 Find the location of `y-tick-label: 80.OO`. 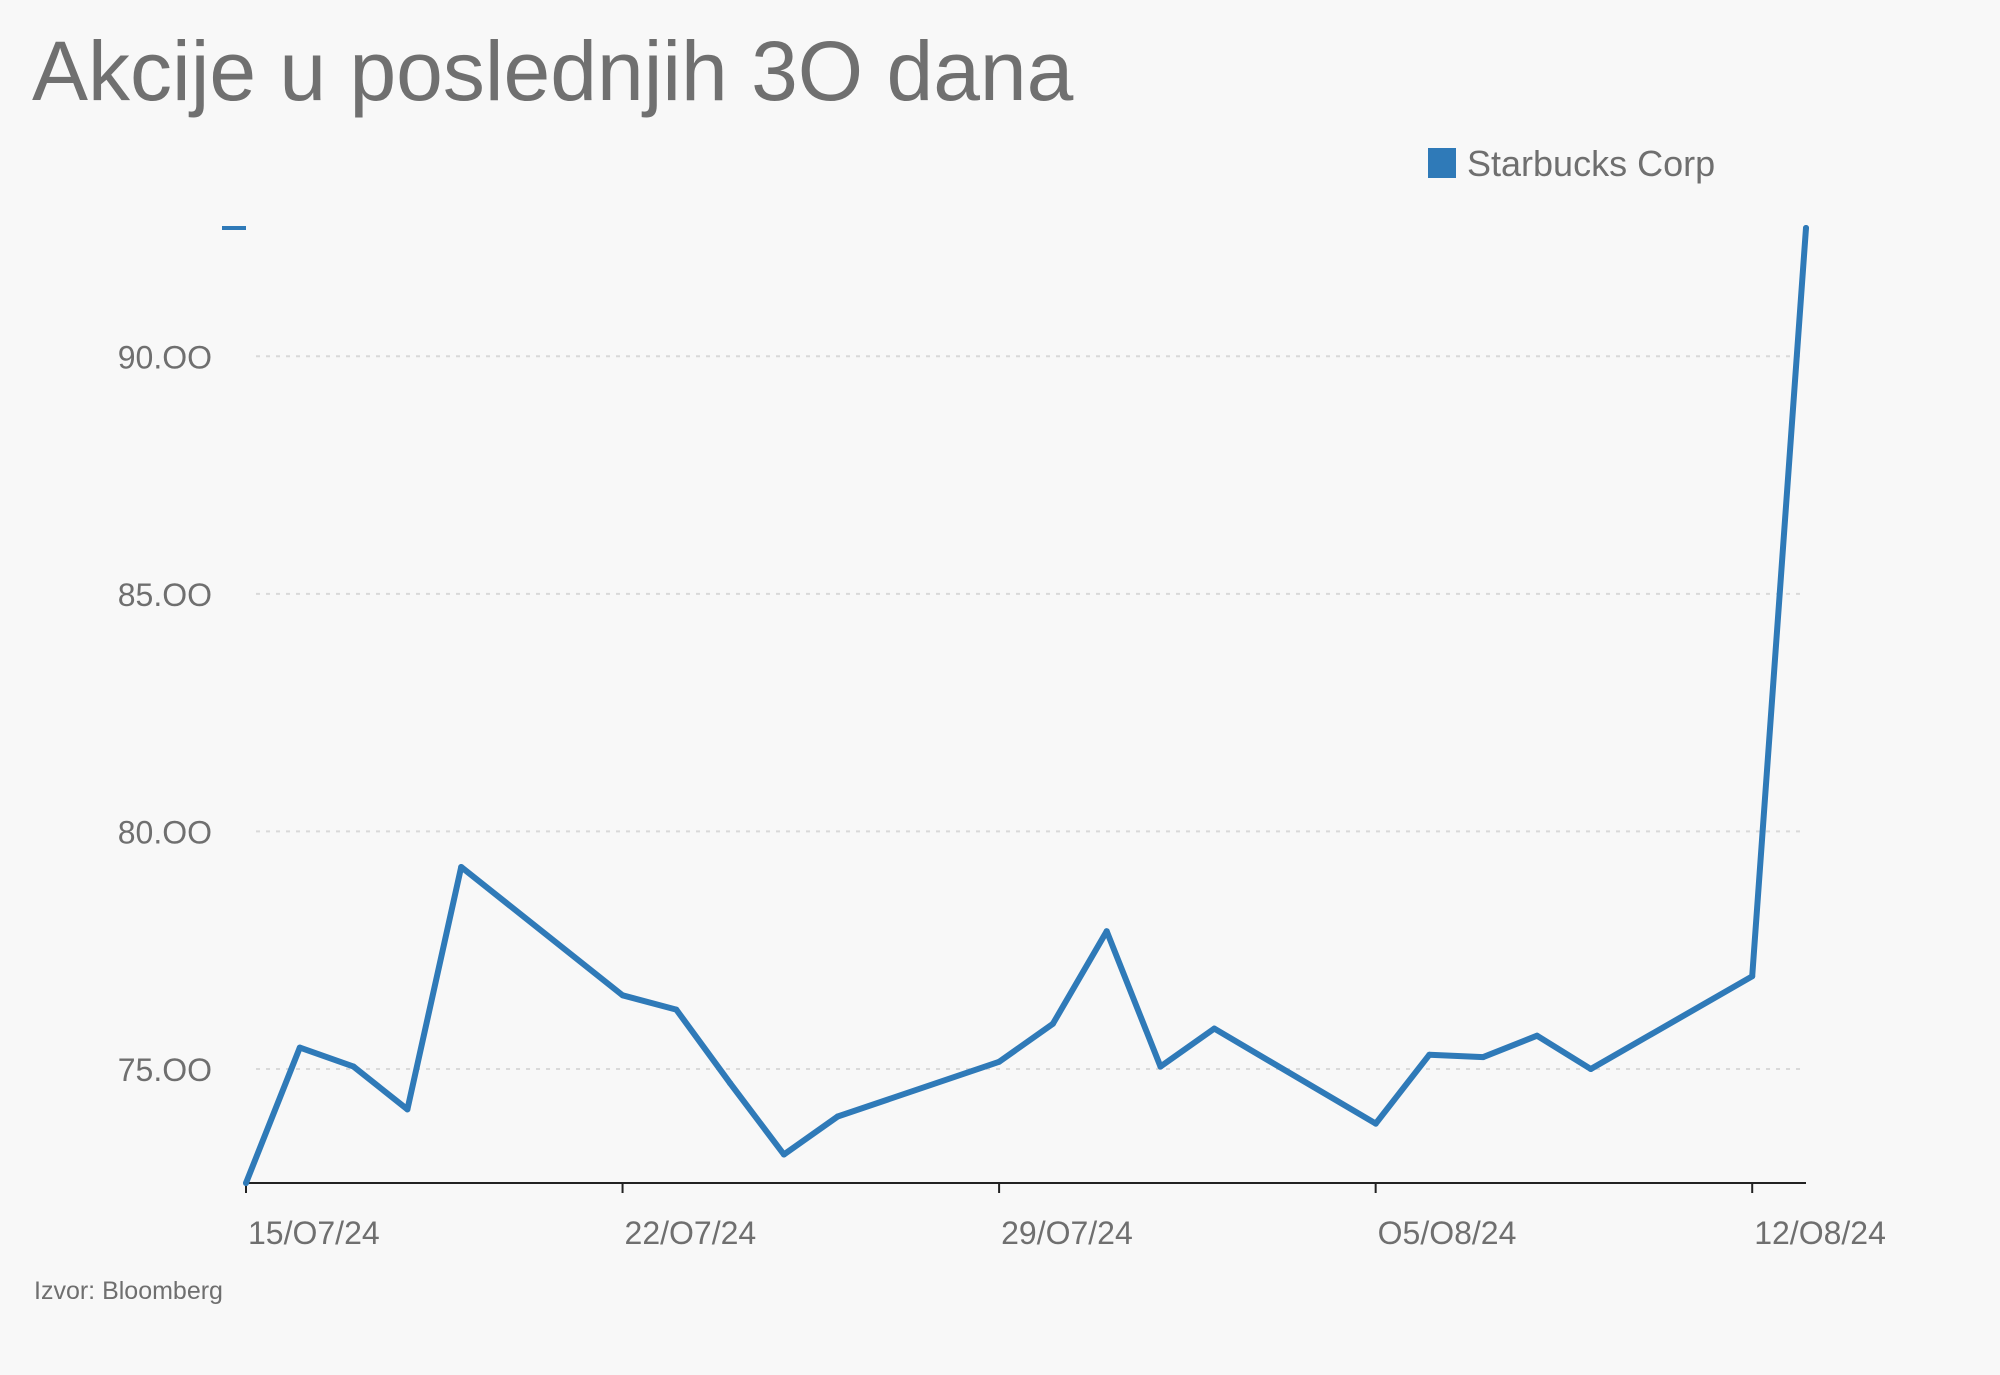

y-tick-label: 80.OO is located at coordinates (165, 832).